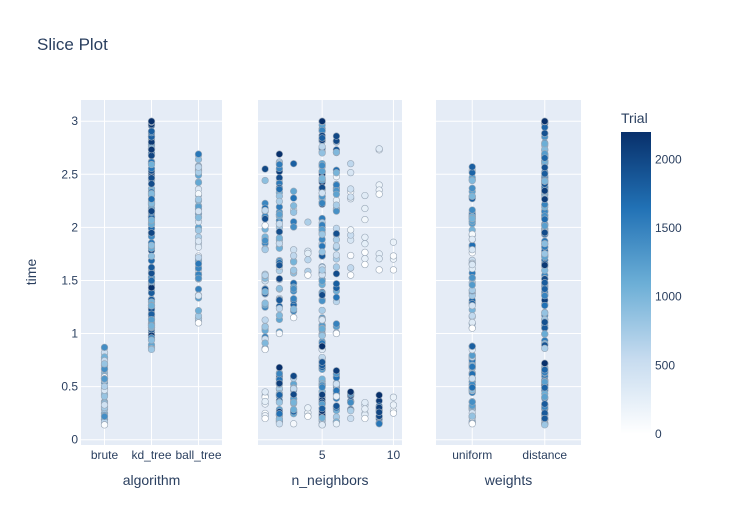  I want to click on plot-background, so click(508, 272).